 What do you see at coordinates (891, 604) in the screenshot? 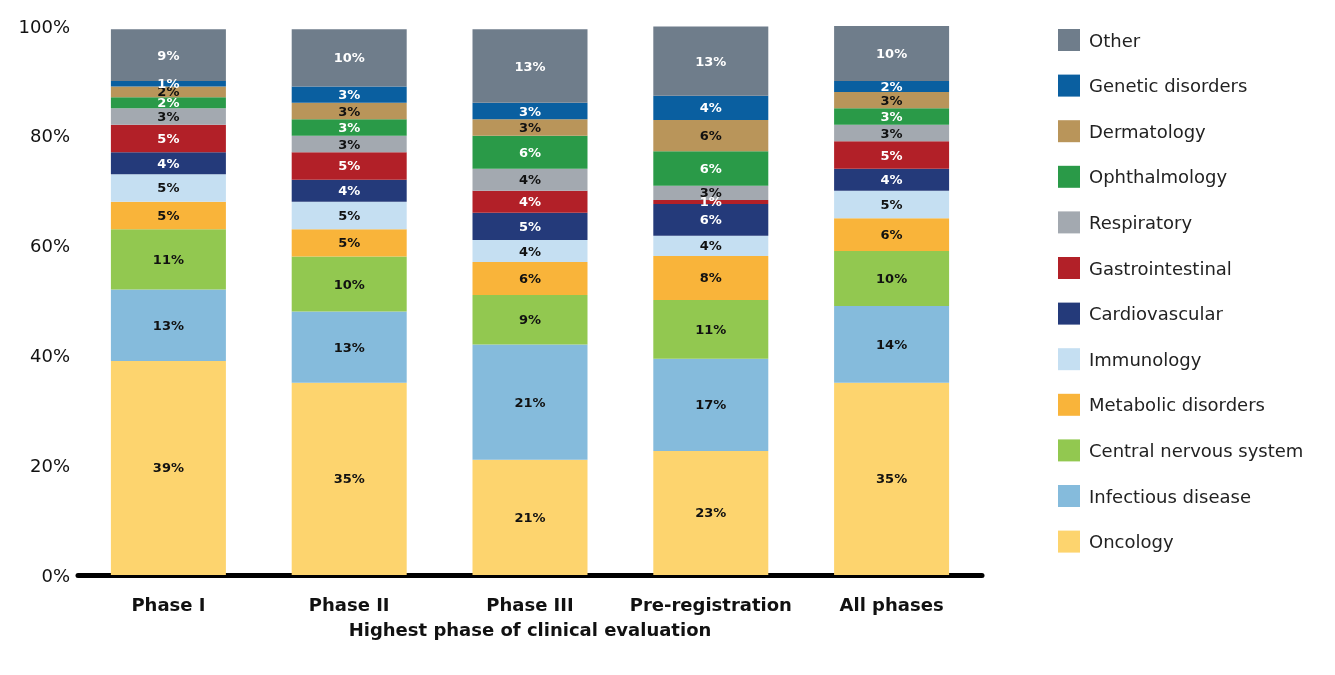
I see `x-tick-label: All phases` at bounding box center [891, 604].